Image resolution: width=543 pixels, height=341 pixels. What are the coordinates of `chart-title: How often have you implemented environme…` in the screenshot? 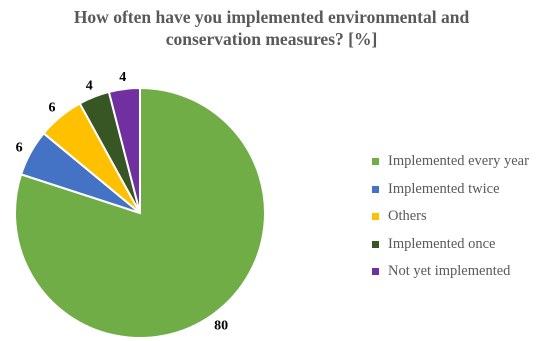 It's located at (271, 28).